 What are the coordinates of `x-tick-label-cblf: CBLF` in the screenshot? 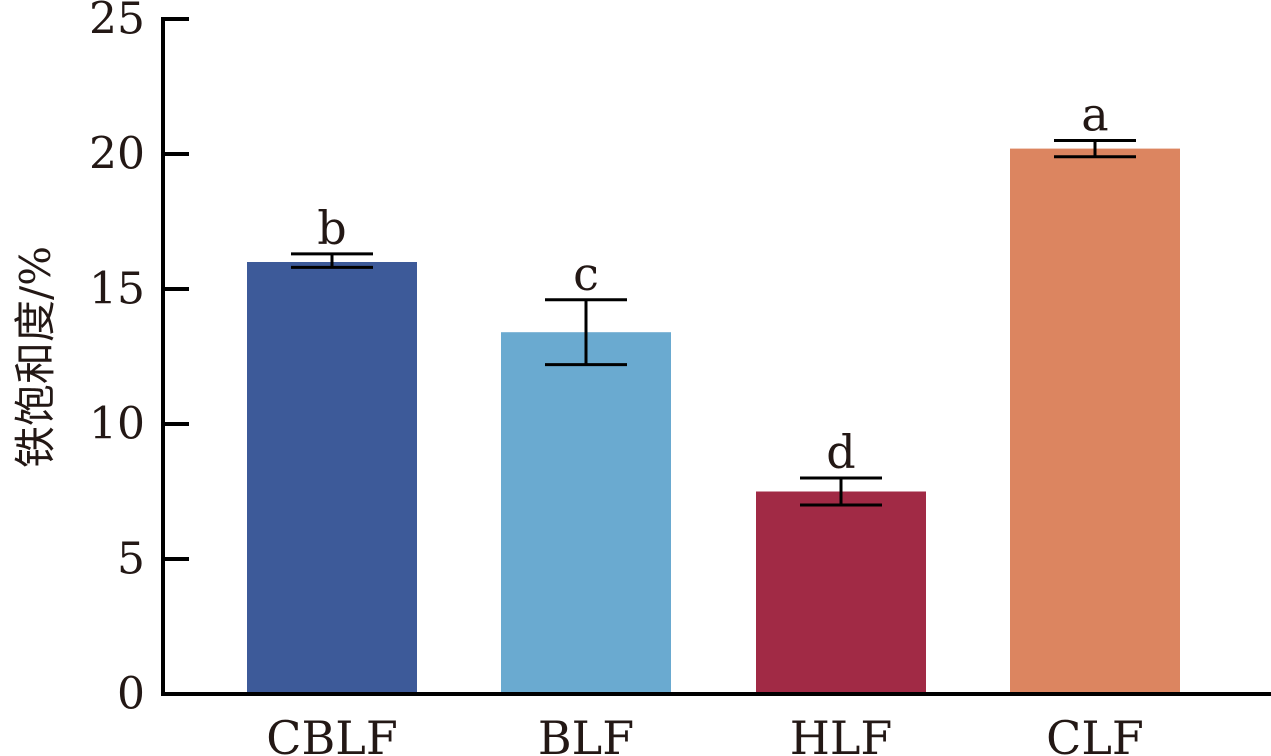 It's located at (331, 733).